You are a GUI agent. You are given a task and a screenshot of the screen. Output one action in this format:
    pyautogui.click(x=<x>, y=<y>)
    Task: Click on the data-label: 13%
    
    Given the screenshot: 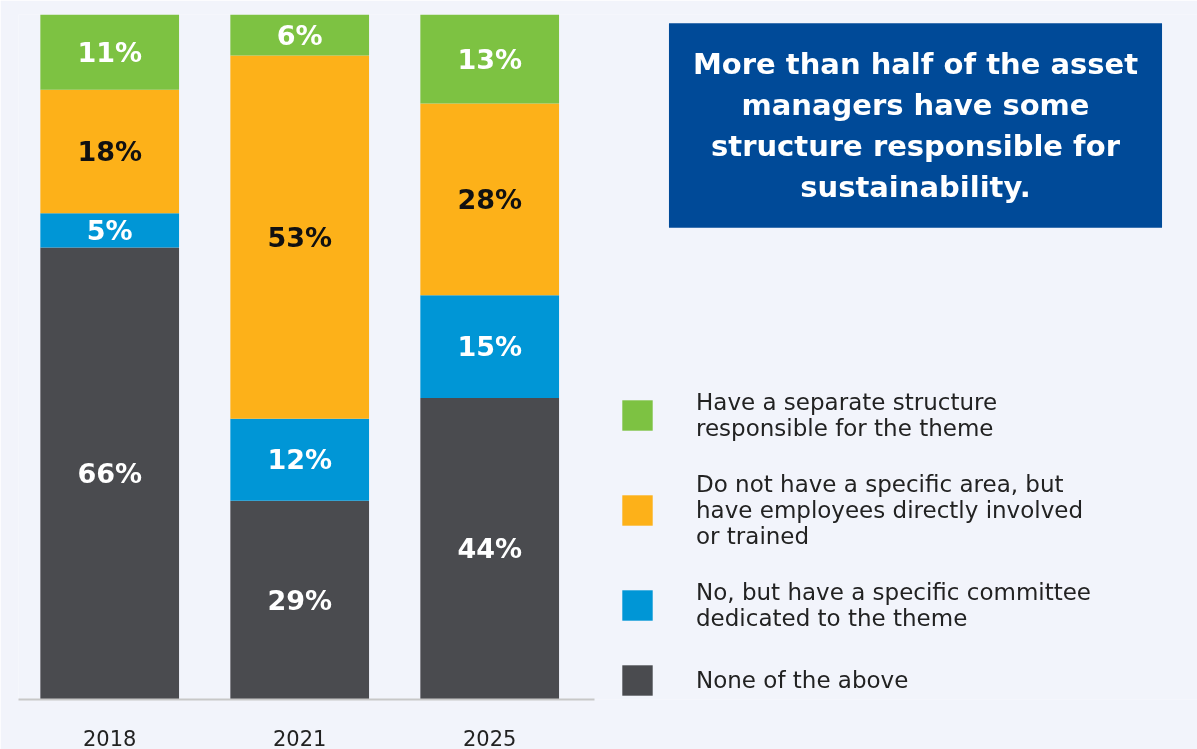 What is the action you would take?
    pyautogui.click(x=490, y=59)
    